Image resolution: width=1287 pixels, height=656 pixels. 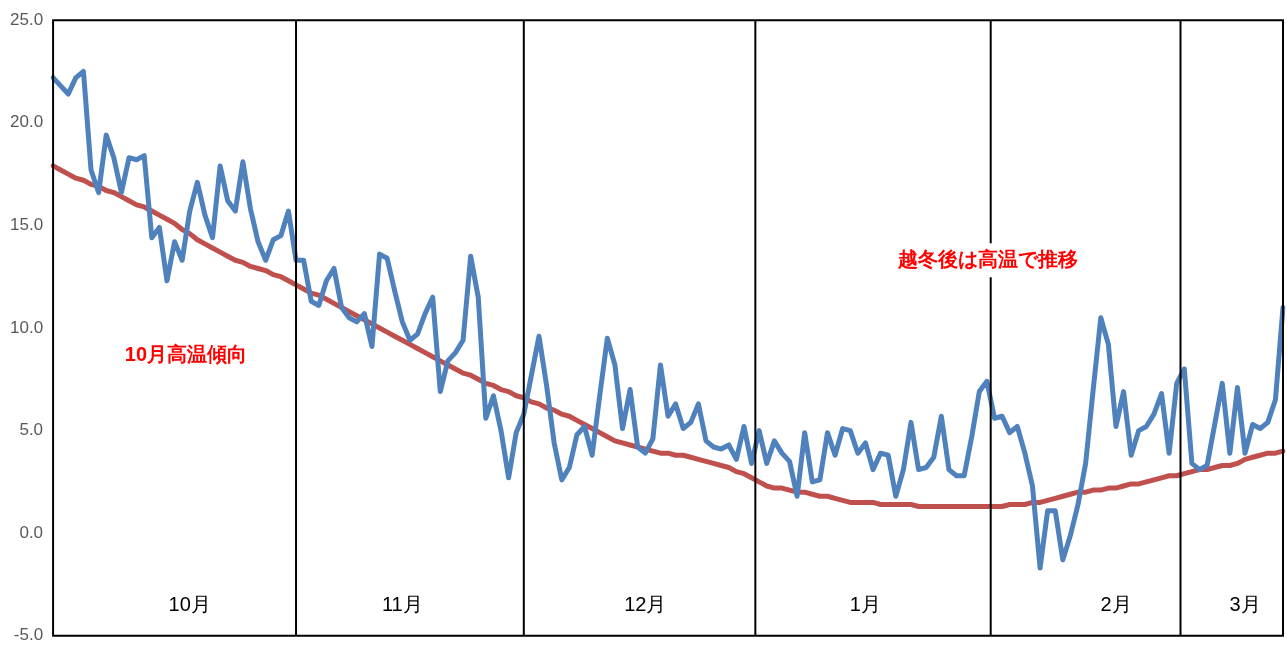 I want to click on x-tick-label: 2月, so click(x=1116, y=604).